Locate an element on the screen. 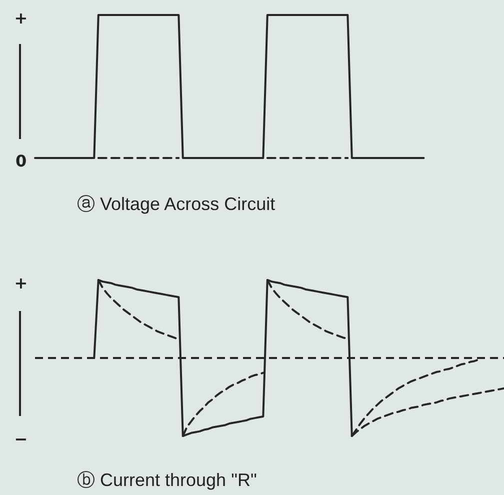 The image size is (504, 495). text: ⓐ Voltage Across Circuit is located at coordinates (176, 204).